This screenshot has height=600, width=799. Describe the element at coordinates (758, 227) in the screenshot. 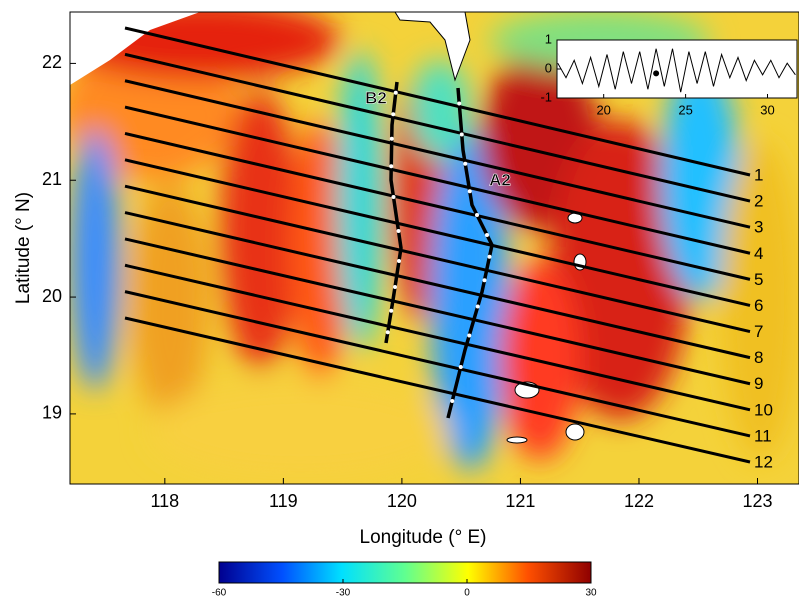

I see `transect-label: 3` at that location.